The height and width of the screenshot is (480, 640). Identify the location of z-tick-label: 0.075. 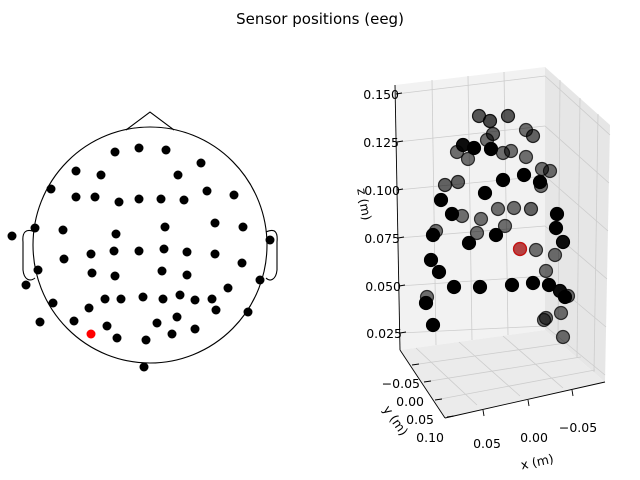
(382, 238).